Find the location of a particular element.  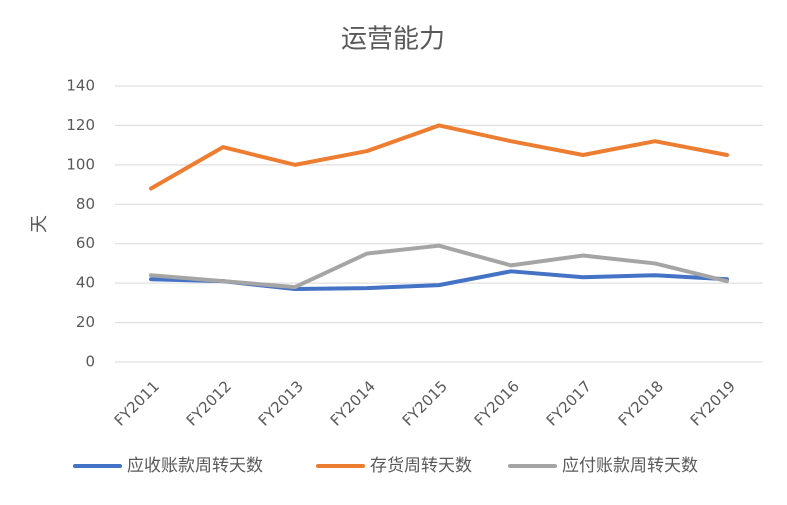

legend-label: 存货周转天数 is located at coordinates (421, 466).